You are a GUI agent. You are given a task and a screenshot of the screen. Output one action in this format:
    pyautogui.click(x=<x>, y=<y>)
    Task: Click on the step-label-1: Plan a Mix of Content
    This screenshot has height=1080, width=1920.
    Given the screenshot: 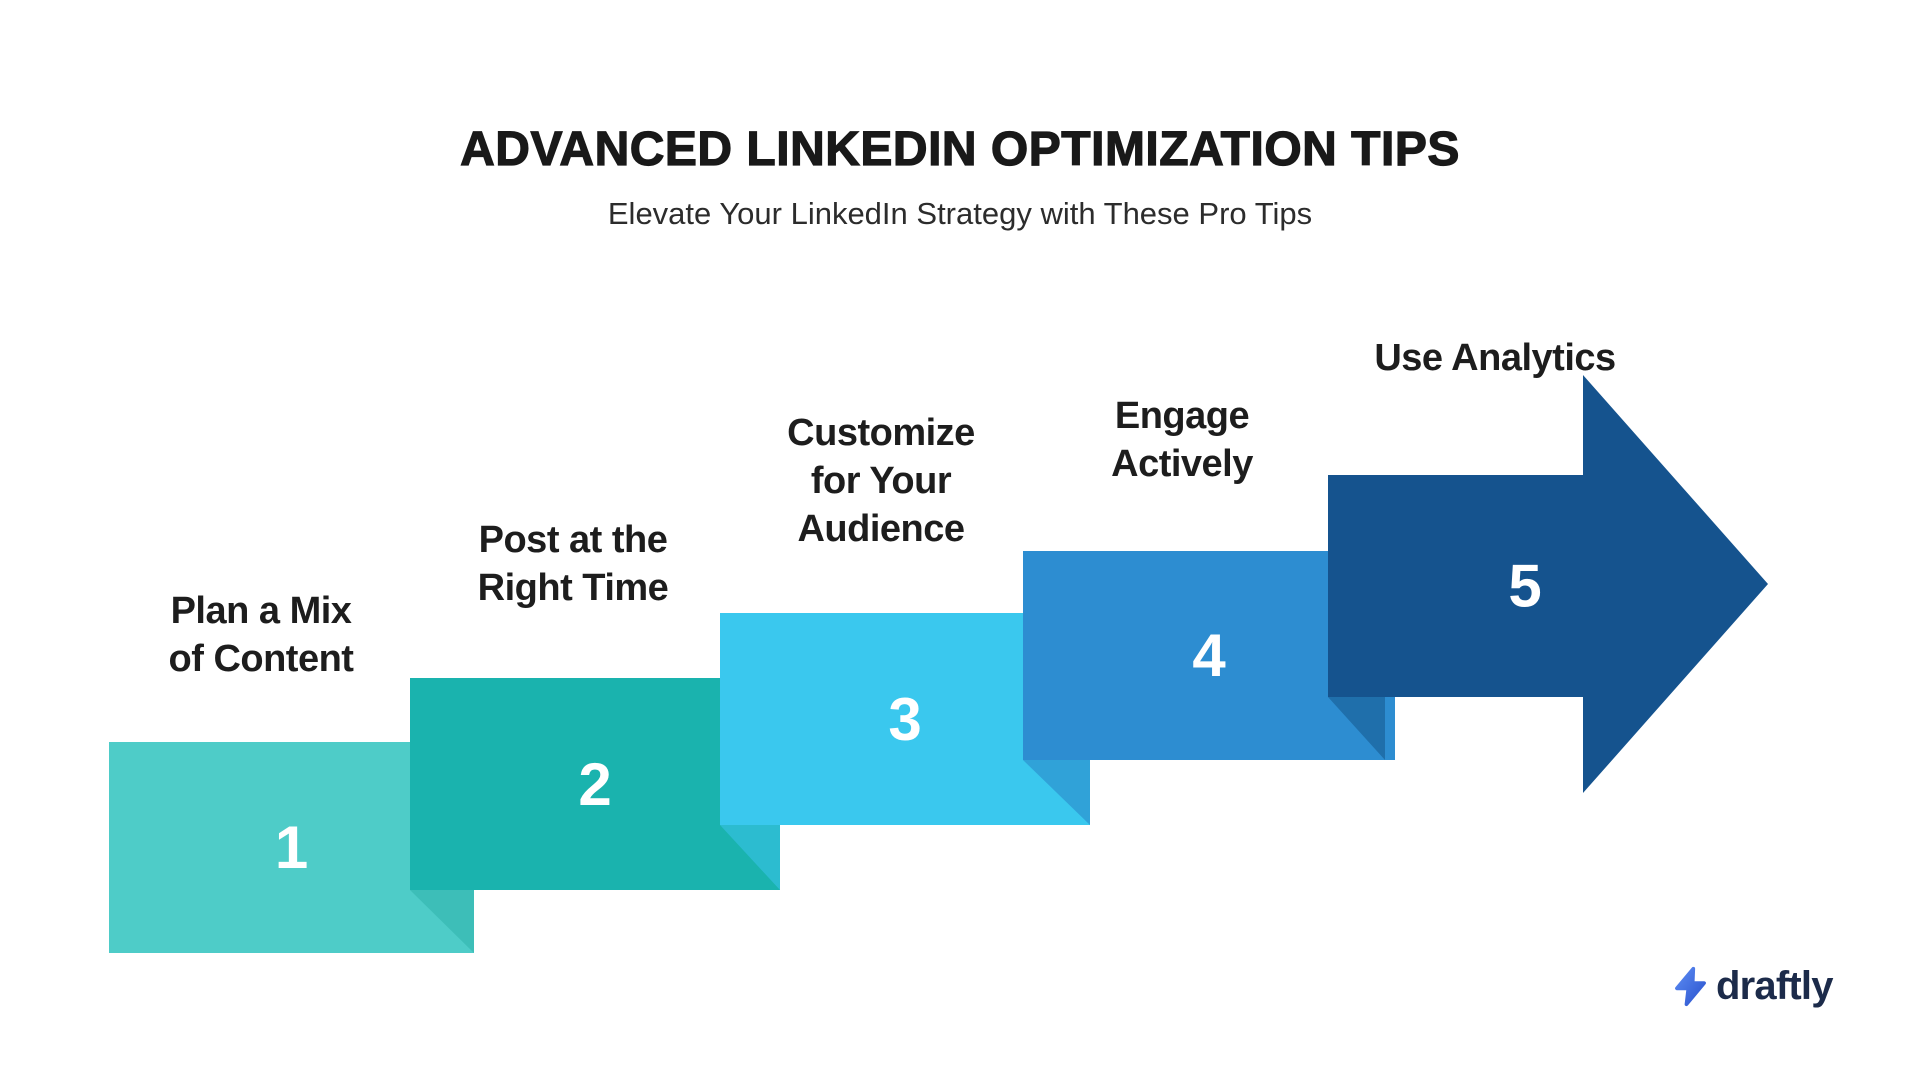 What is the action you would take?
    pyautogui.click(x=261, y=635)
    